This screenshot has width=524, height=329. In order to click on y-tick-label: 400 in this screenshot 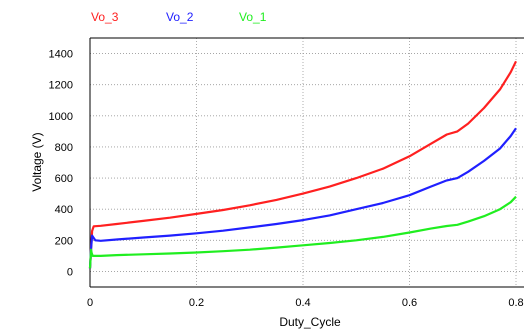, I will do `click(64, 210)`.